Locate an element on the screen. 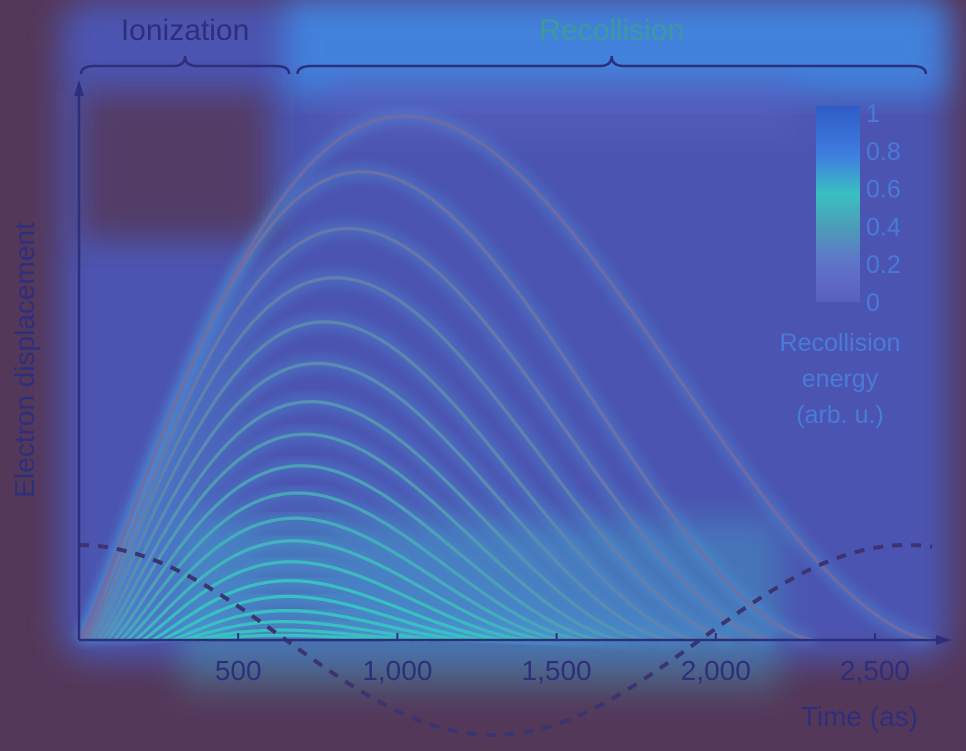  x-axis-arrow-icon is located at coordinates (944, 640).